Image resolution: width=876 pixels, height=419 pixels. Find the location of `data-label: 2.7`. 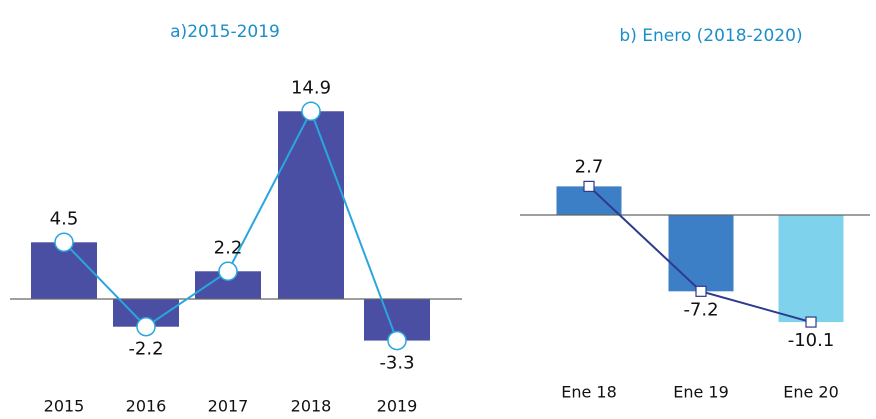

data-label: 2.7 is located at coordinates (589, 166).